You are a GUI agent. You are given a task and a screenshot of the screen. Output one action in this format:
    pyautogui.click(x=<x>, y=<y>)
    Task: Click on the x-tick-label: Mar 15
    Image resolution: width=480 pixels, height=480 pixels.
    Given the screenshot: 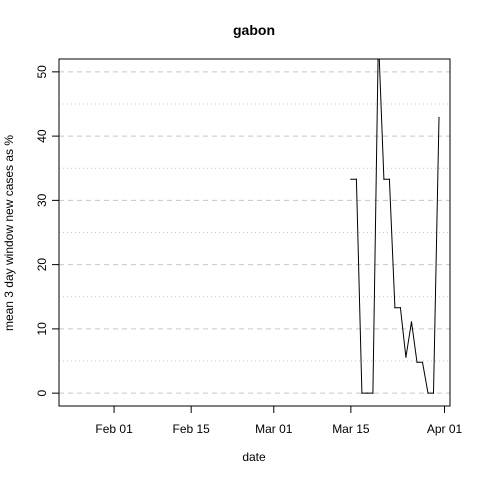 What is the action you would take?
    pyautogui.click(x=351, y=429)
    